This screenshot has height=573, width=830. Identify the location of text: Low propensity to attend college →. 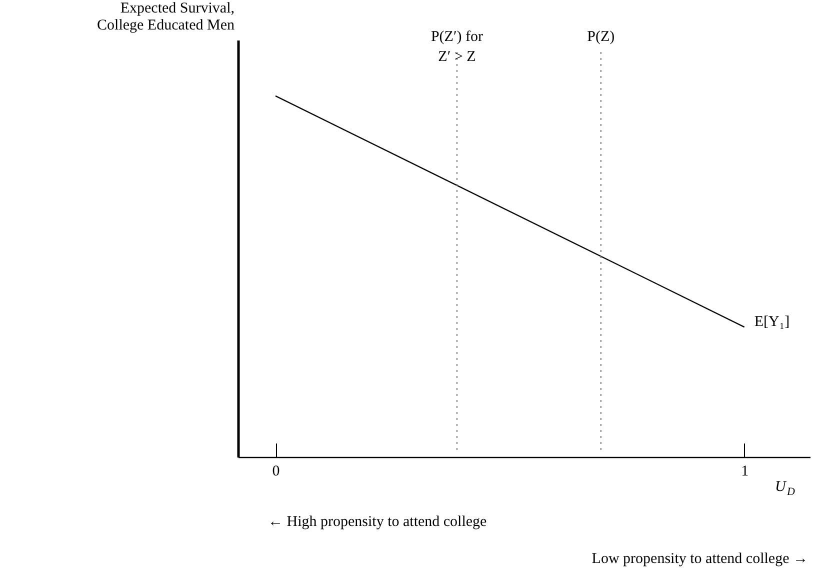
(700, 559).